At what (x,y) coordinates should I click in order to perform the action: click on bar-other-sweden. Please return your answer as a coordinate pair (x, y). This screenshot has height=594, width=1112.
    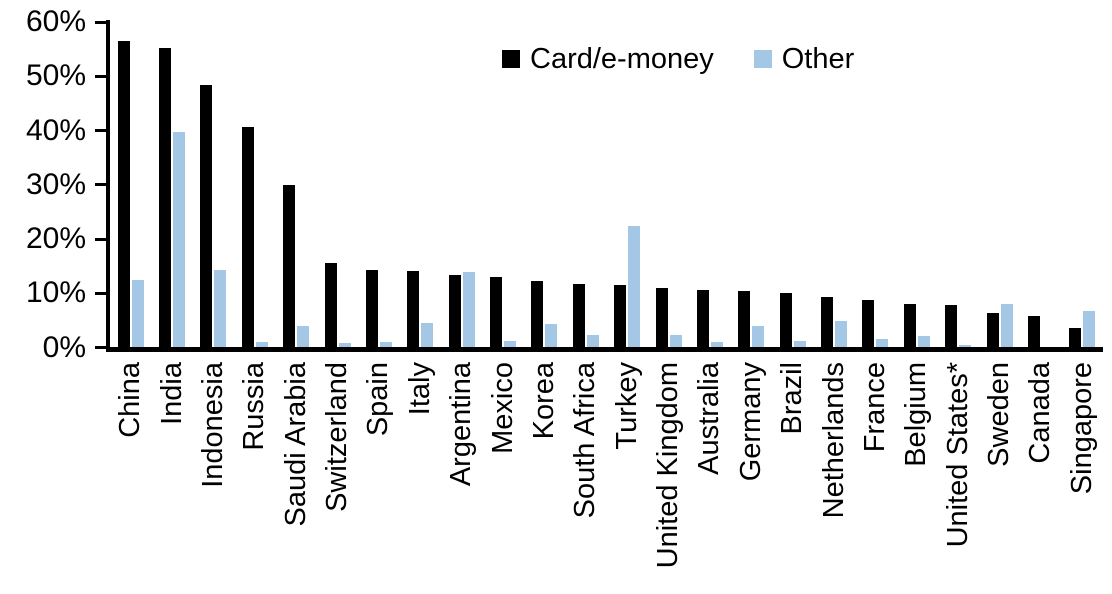
    Looking at the image, I should click on (1006, 325).